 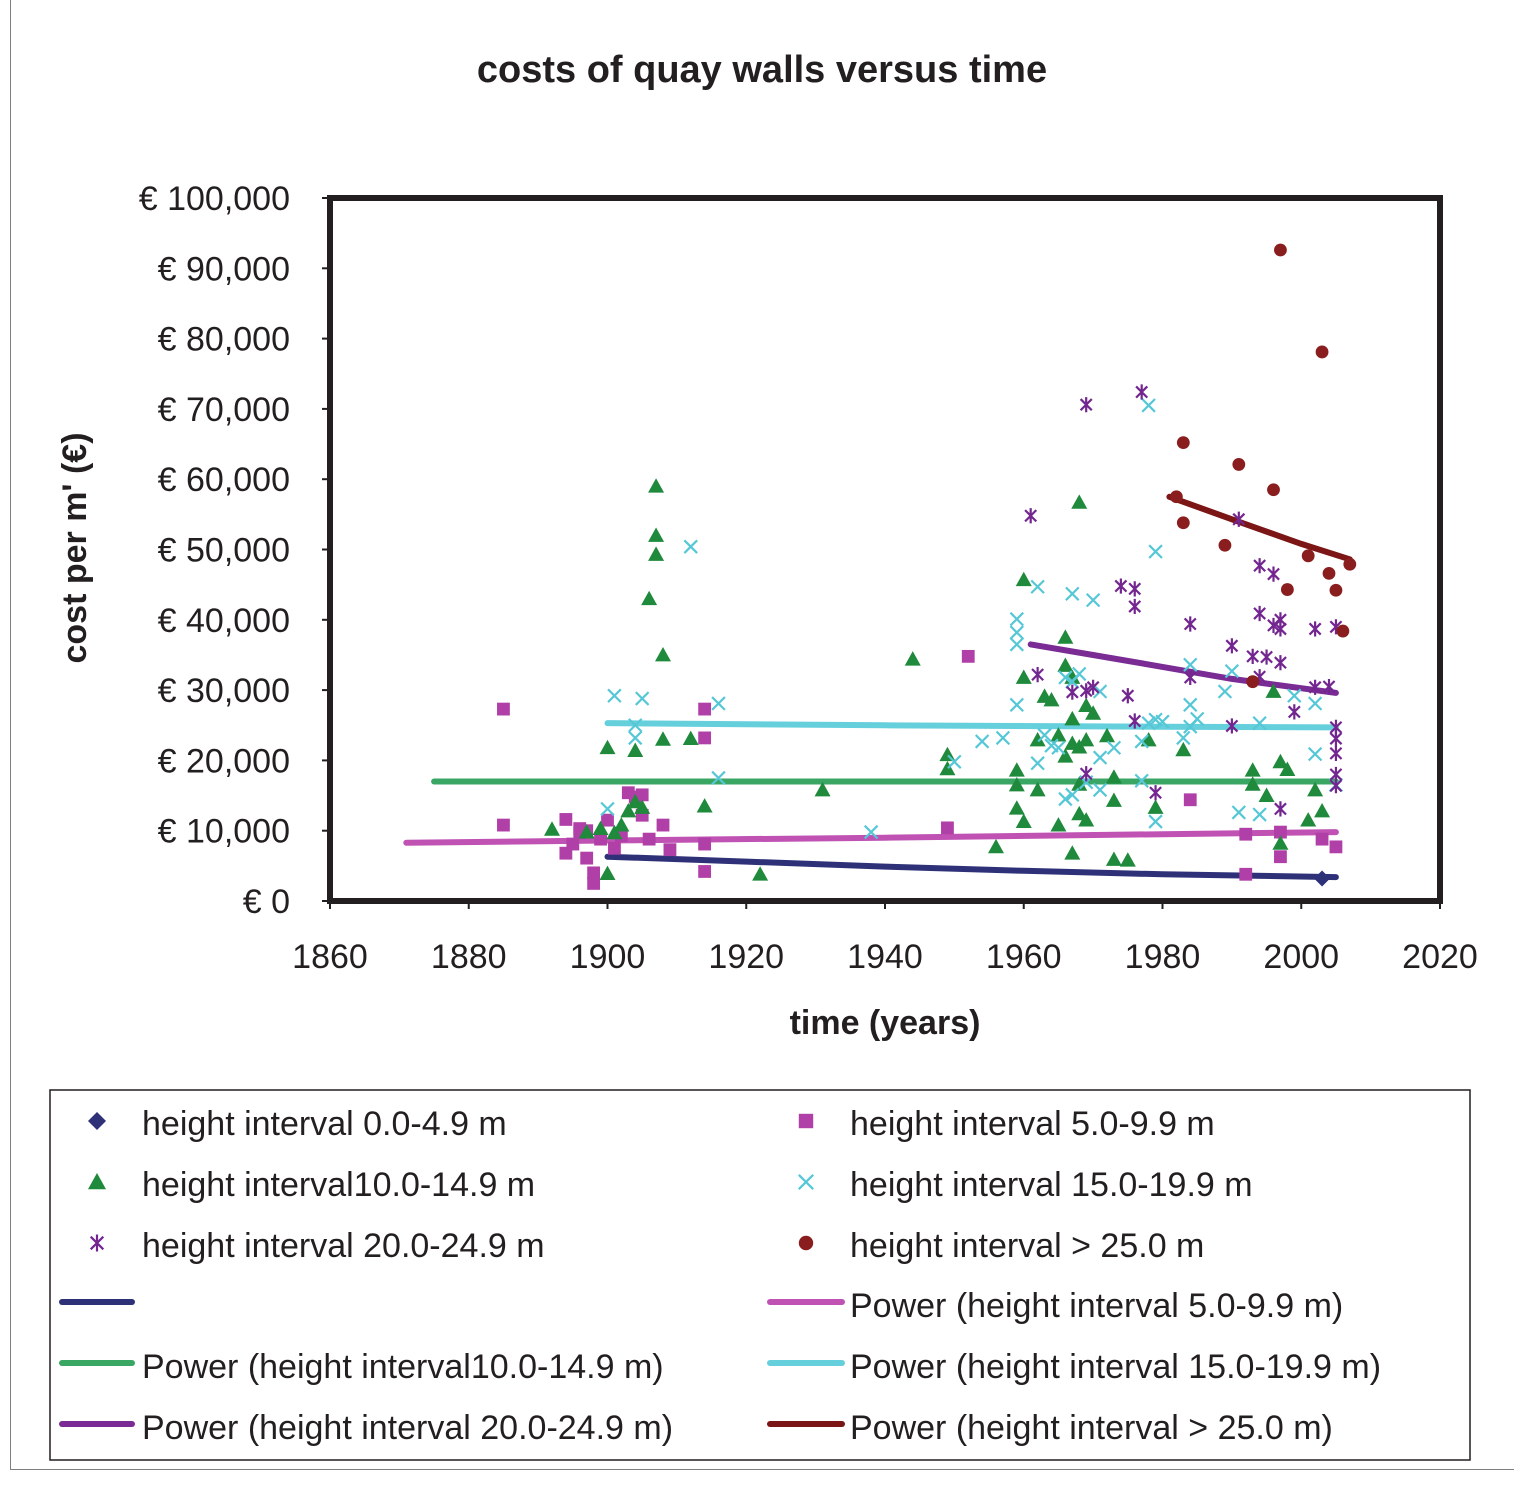 What do you see at coordinates (330, 957) in the screenshot?
I see `x-tick-label: 1860` at bounding box center [330, 957].